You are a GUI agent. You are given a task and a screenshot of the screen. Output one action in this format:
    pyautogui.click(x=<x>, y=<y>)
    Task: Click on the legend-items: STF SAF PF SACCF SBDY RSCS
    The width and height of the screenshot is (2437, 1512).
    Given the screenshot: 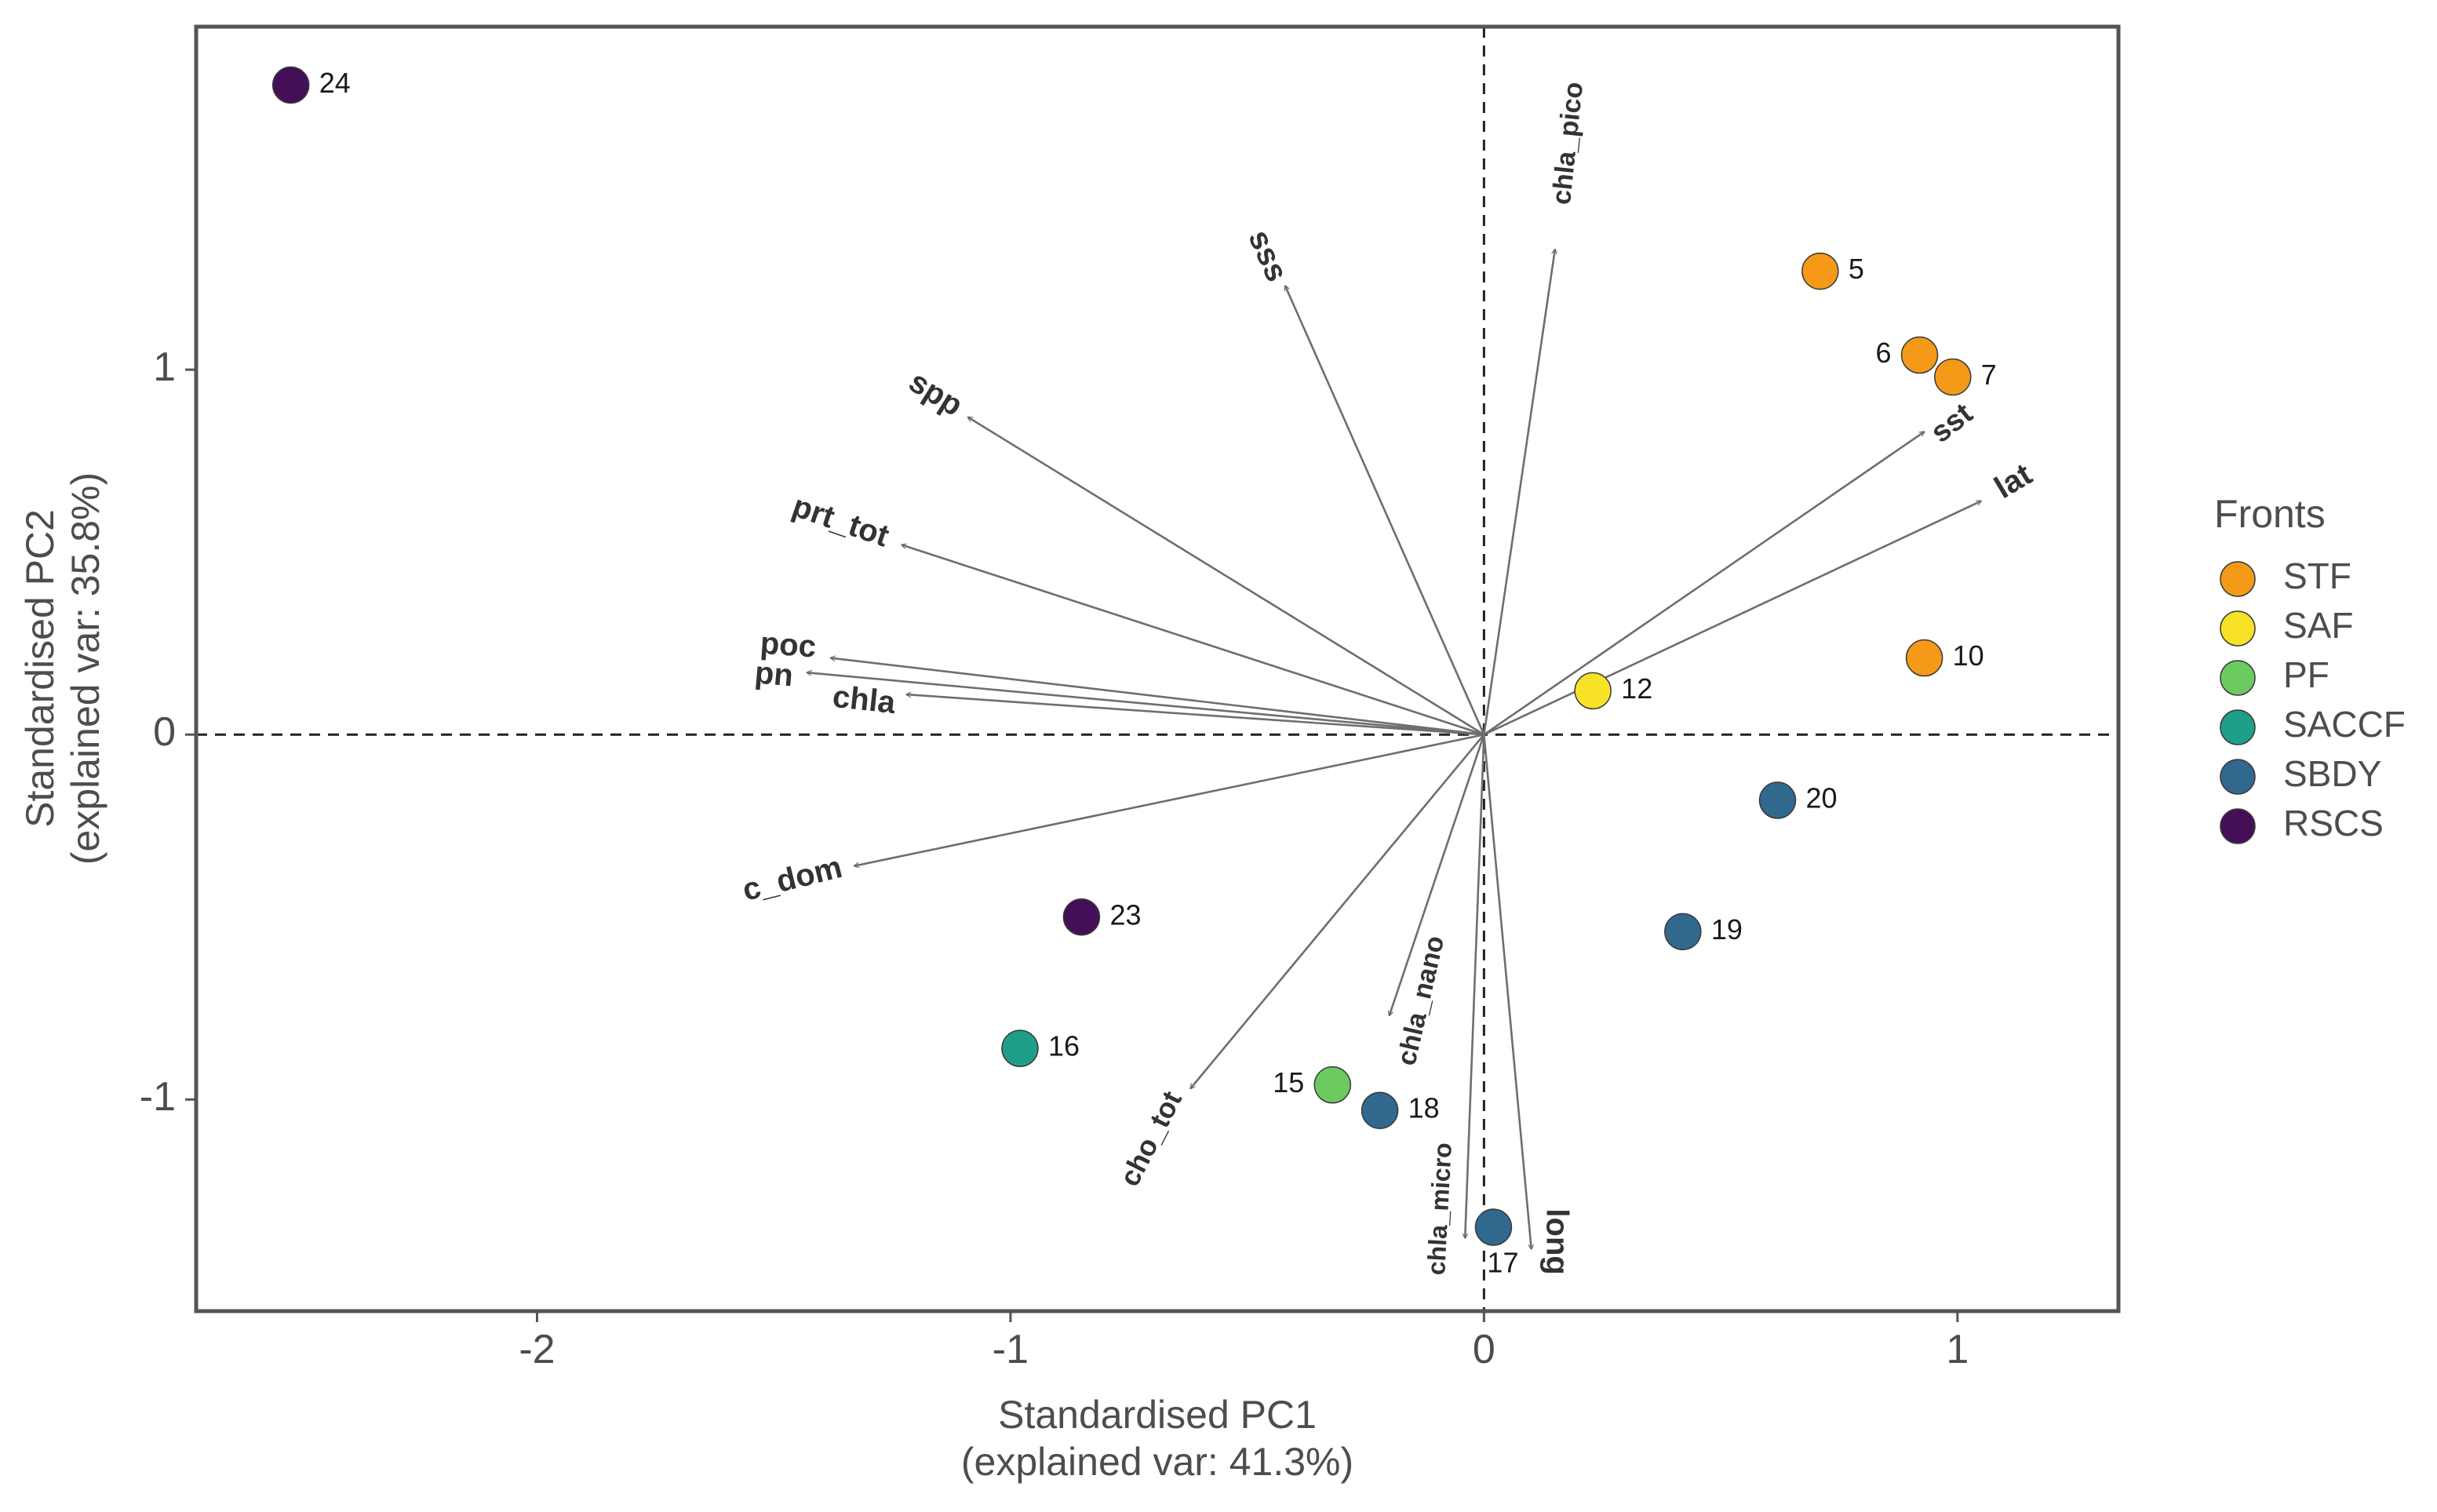 What is the action you would take?
    pyautogui.click(x=2313, y=700)
    